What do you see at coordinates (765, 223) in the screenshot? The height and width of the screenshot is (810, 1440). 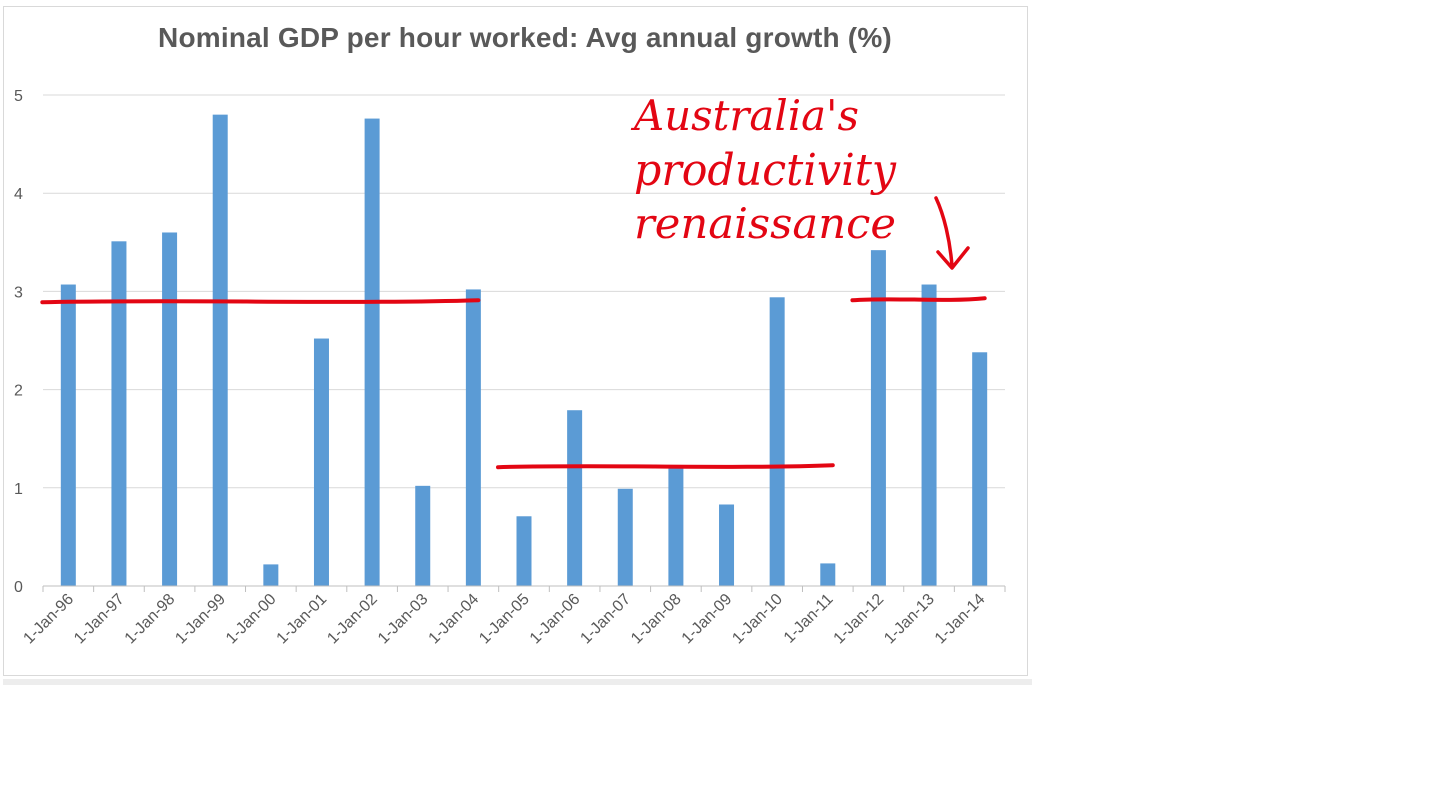 I see `annotation-text: renaissance` at bounding box center [765, 223].